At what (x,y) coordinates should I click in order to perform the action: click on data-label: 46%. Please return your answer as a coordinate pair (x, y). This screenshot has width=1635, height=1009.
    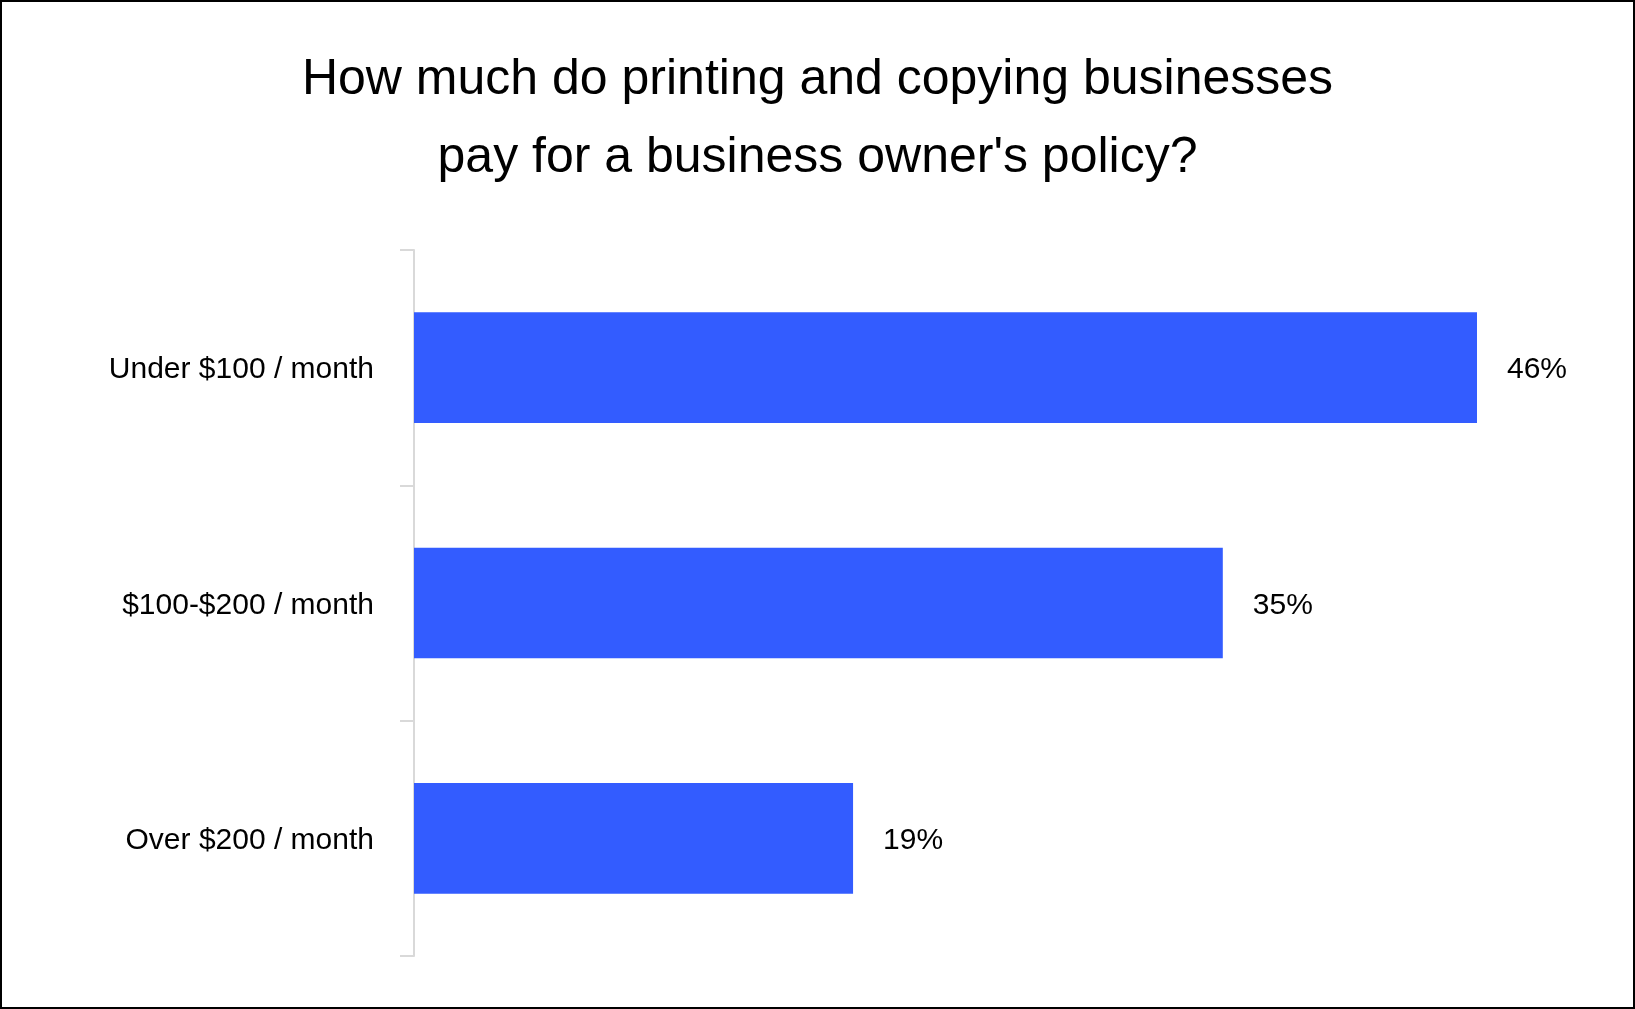
    Looking at the image, I should click on (1537, 368).